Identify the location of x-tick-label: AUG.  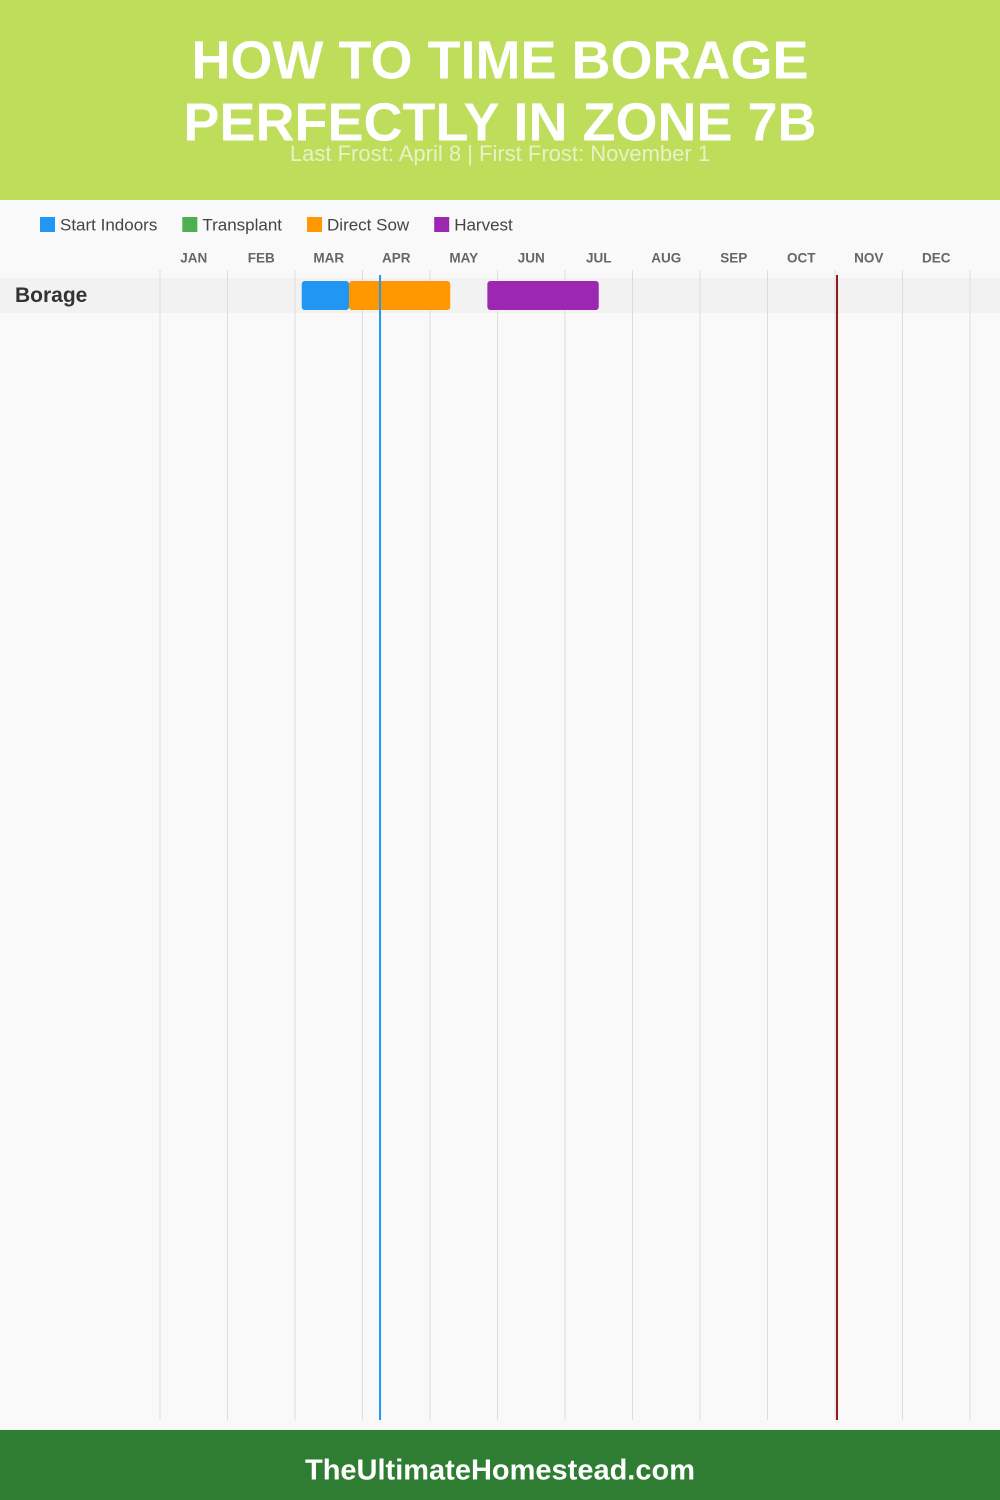
(666, 258).